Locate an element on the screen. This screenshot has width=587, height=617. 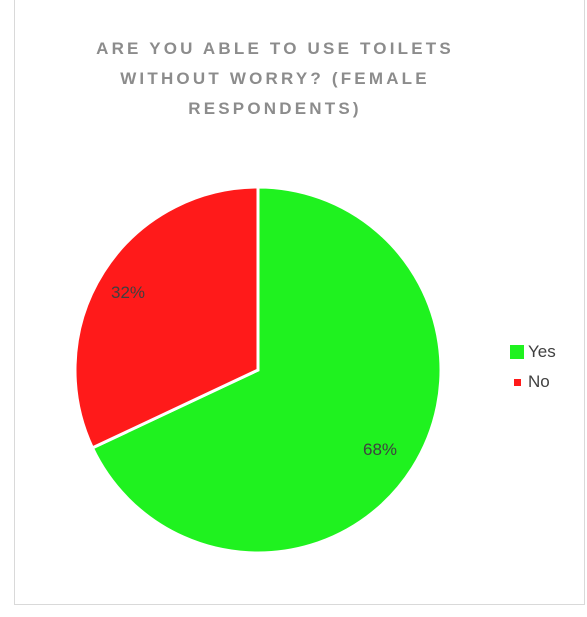
legend-item-no: No is located at coordinates (533, 382).